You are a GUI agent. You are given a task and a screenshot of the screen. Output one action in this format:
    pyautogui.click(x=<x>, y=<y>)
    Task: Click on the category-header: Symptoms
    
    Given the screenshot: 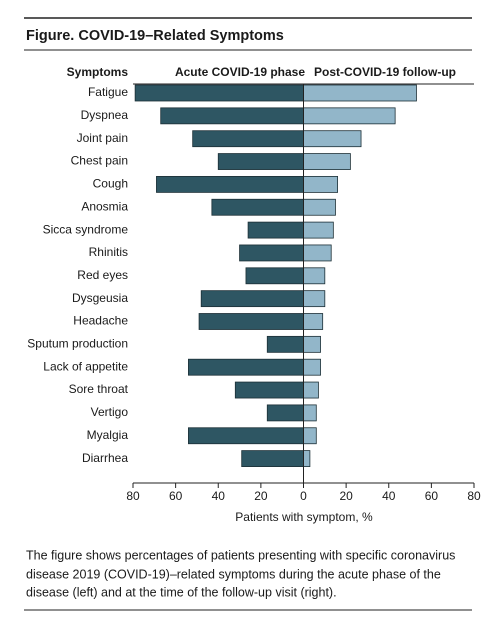 What is the action you would take?
    pyautogui.click(x=98, y=72)
    